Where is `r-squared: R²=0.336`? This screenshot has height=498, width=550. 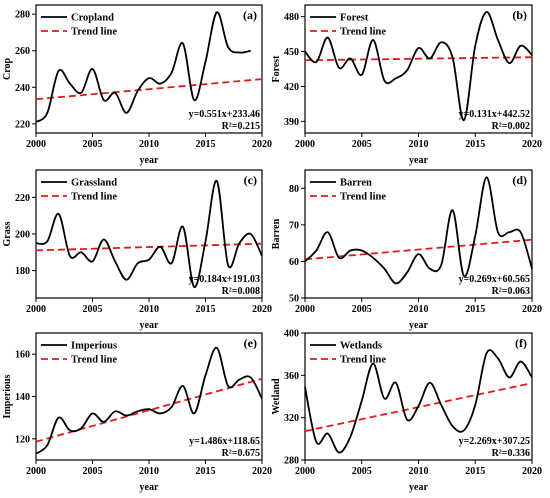 r-squared: R²=0.336 is located at coordinates (511, 453).